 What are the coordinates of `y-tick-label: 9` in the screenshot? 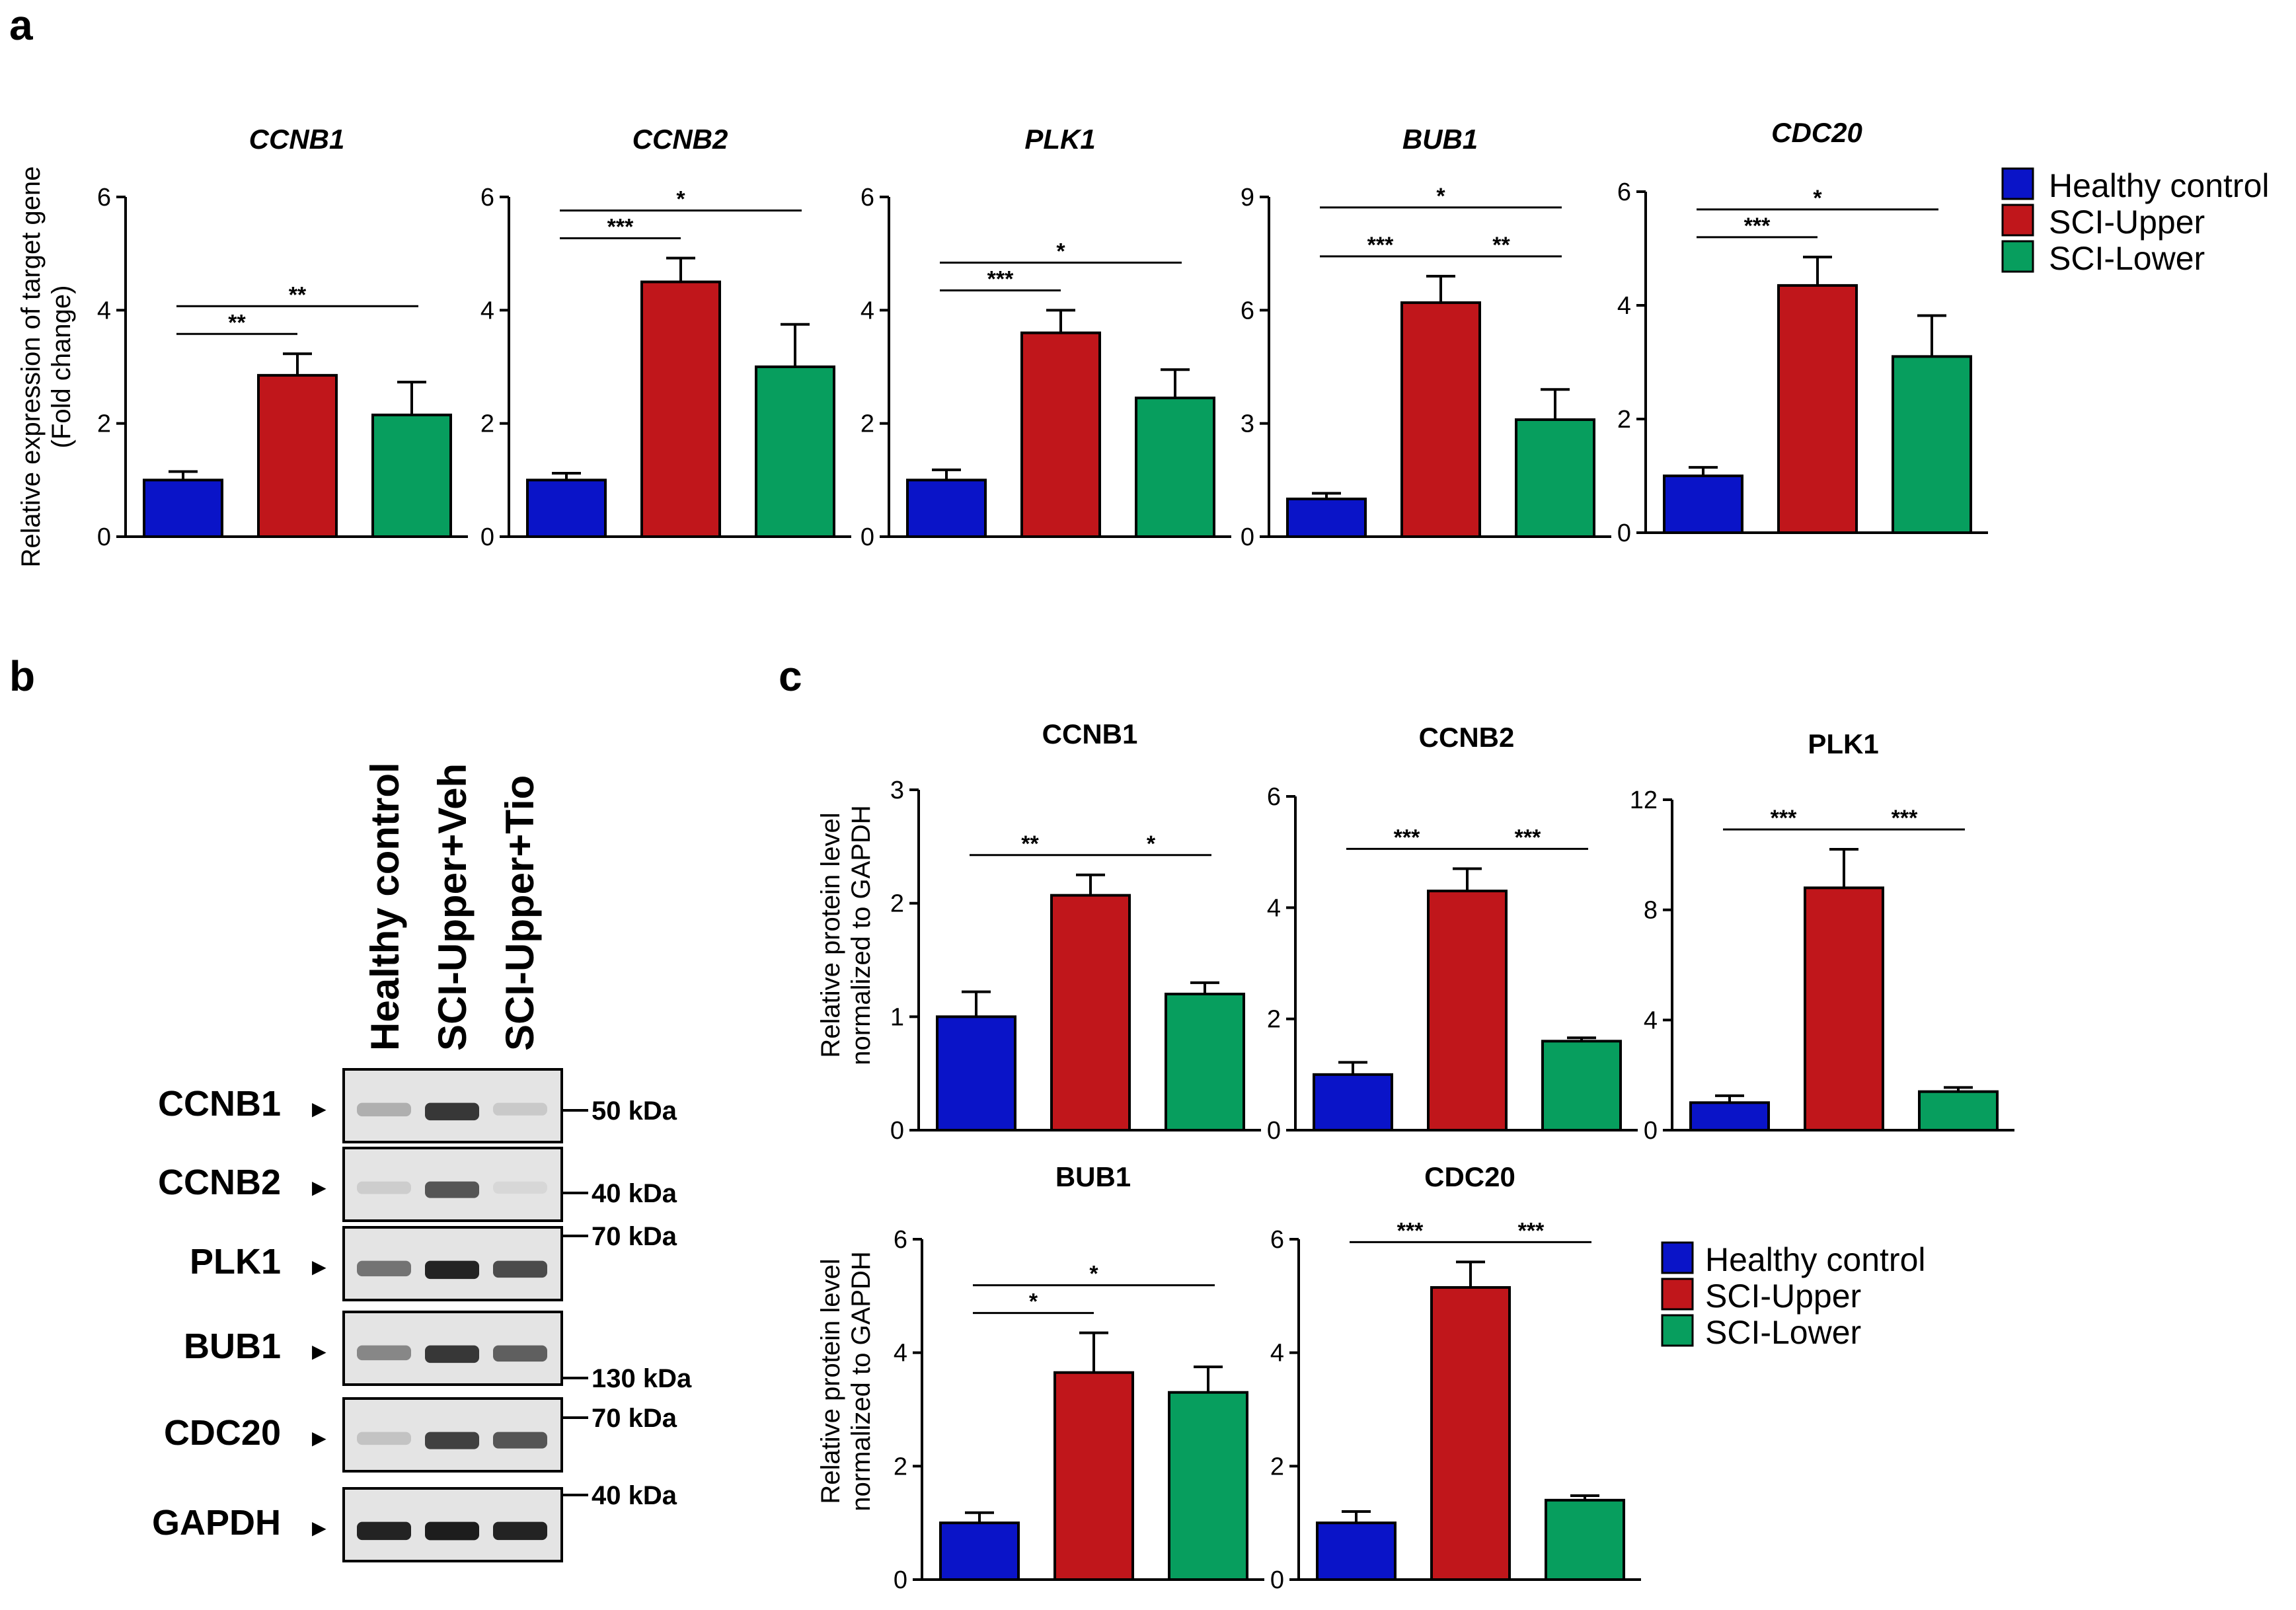 It's located at (1247, 197).